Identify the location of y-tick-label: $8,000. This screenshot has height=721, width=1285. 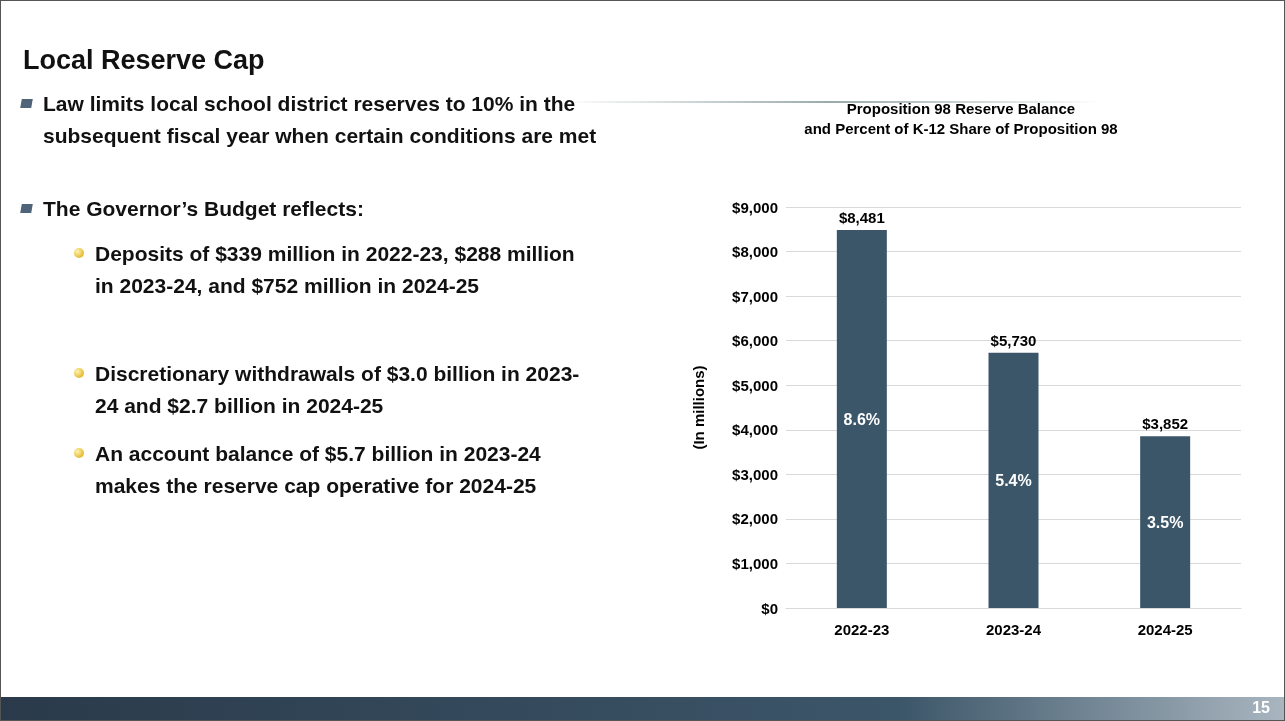
(755, 252).